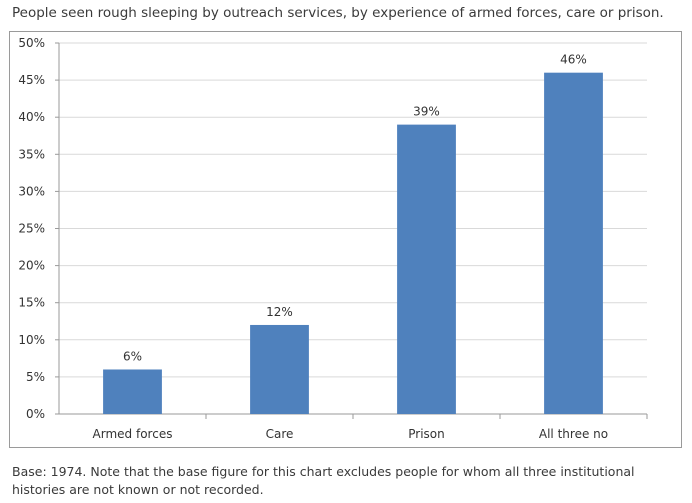 The height and width of the screenshot is (503, 692). Describe the element at coordinates (35, 377) in the screenshot. I see `y-tick-label: 5%` at that location.